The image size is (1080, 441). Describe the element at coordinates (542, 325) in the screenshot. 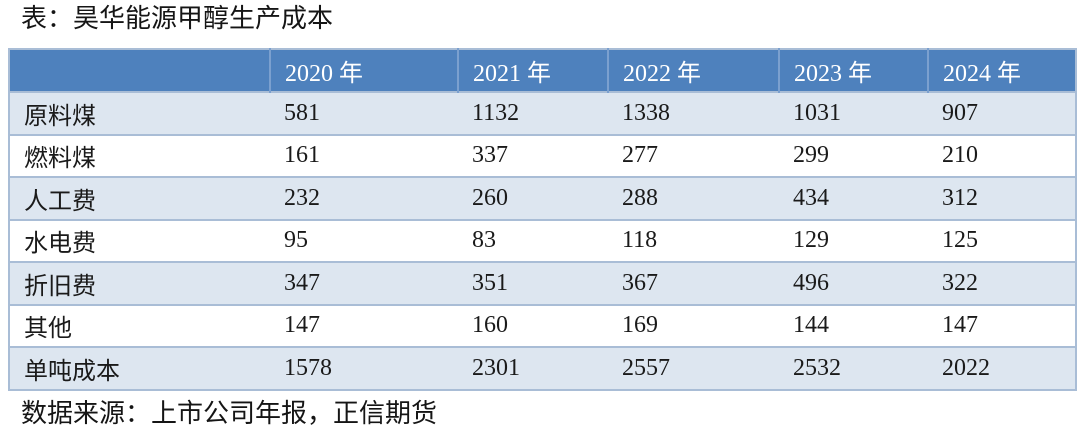

I see `table-row-other: 其他 147 160 169 144 147` at that location.